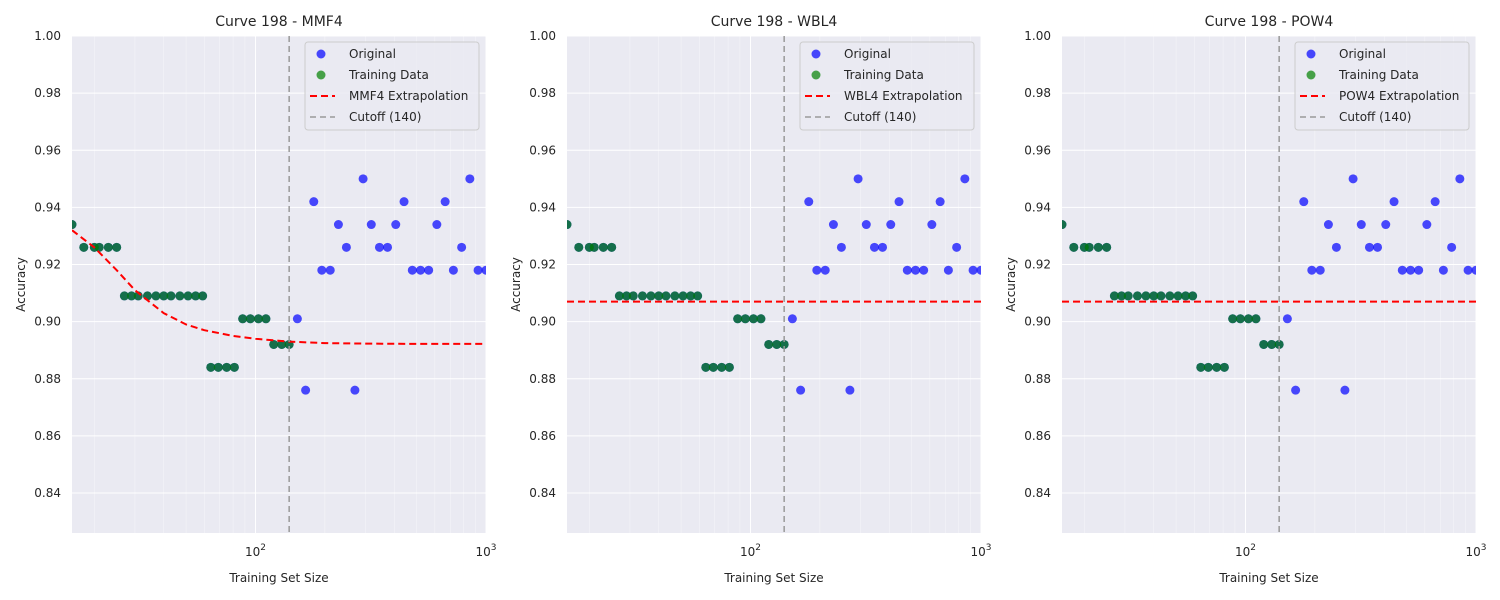 This screenshot has height=600, width=1500. I want to click on y-tick-label: 0.92, so click(542, 265).